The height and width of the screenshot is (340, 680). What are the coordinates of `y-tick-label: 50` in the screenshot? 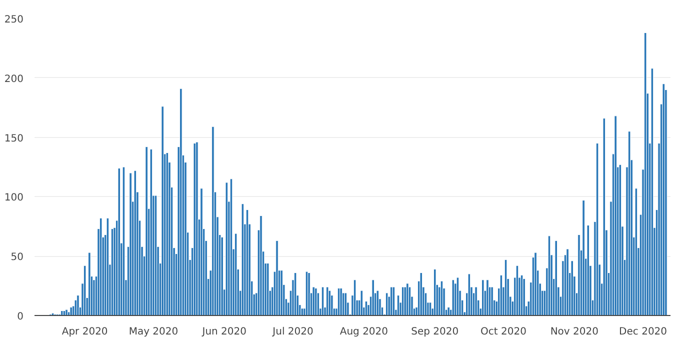 It's located at (17, 258).